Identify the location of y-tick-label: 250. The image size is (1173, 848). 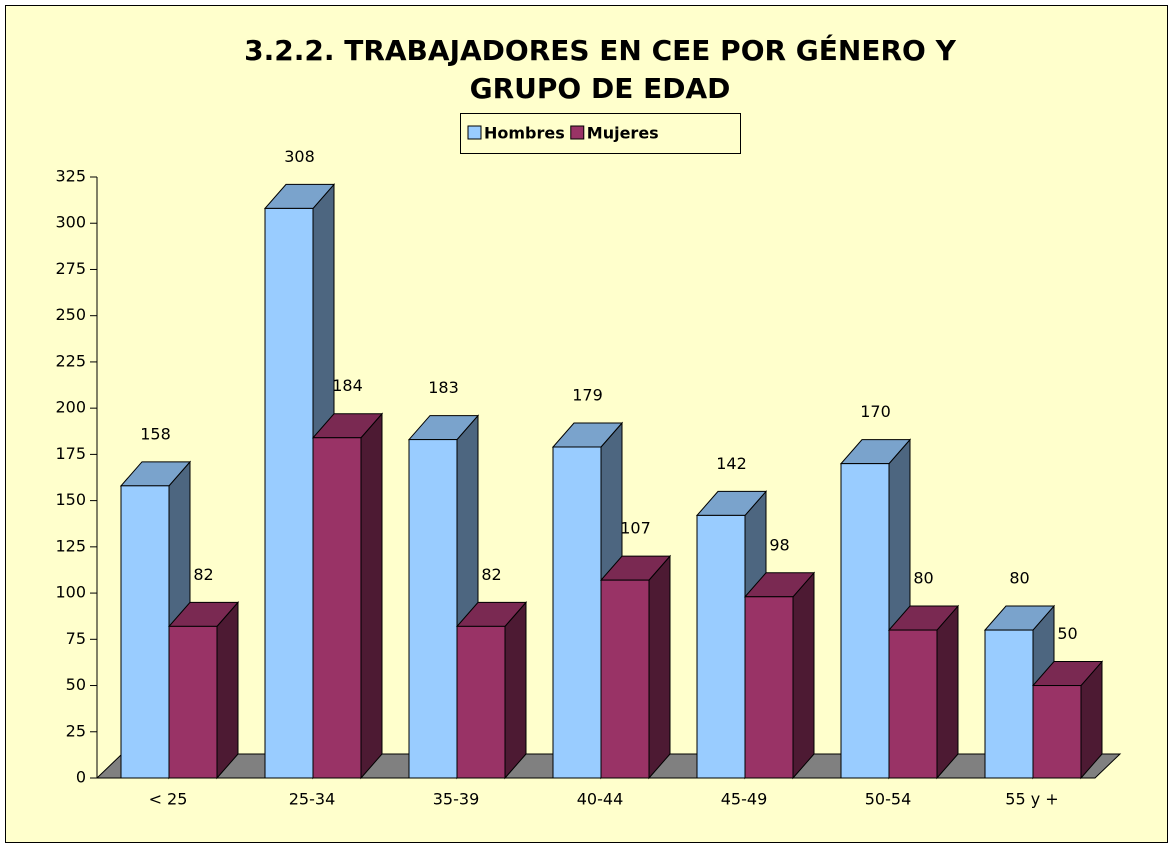
(70, 314).